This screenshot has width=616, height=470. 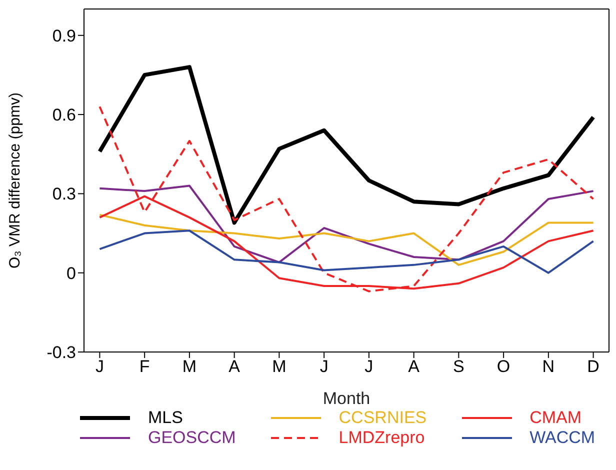 What do you see at coordinates (144, 366) in the screenshot?
I see `x-tick-label: F` at bounding box center [144, 366].